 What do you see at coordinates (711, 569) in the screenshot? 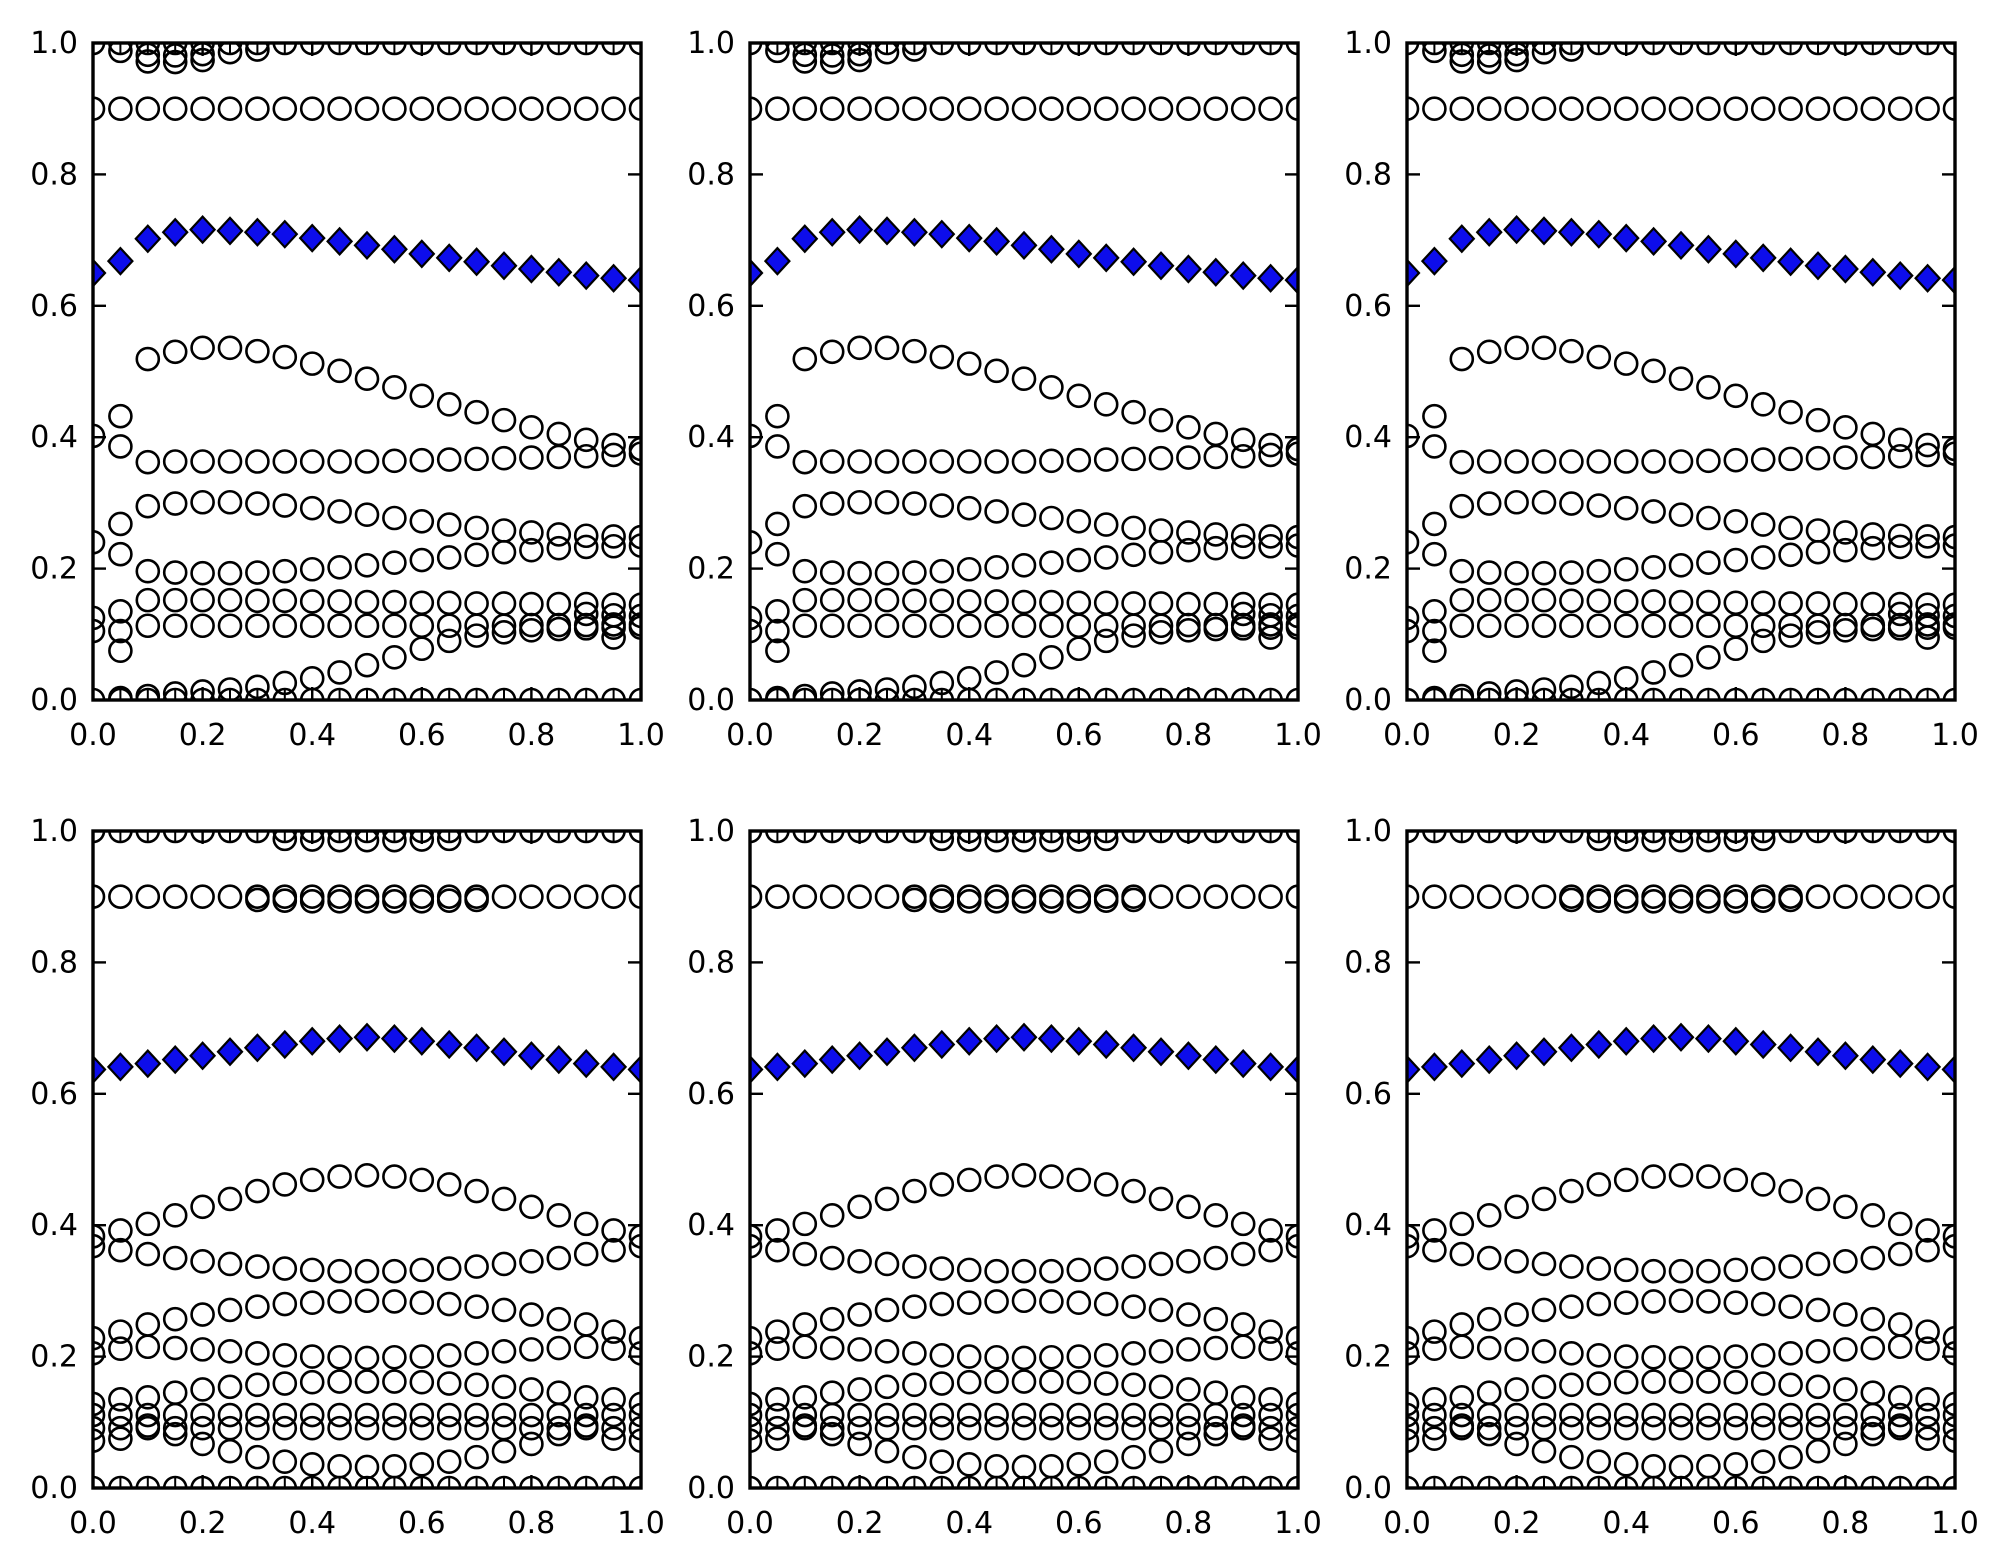
I see `y-tick-label: 0.2` at bounding box center [711, 569].